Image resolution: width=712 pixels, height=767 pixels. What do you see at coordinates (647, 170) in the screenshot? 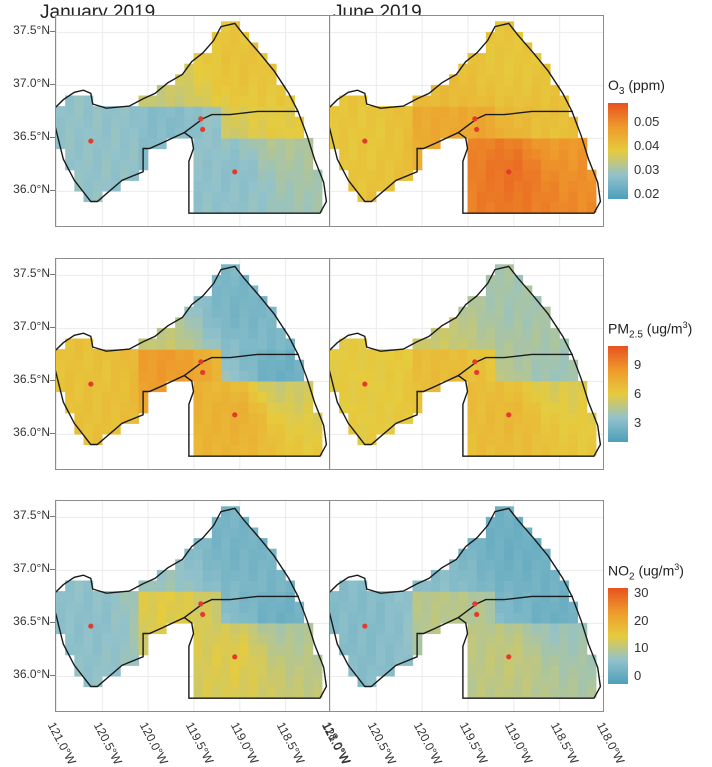
I see `legend-tick-label: 0.03` at bounding box center [647, 170].